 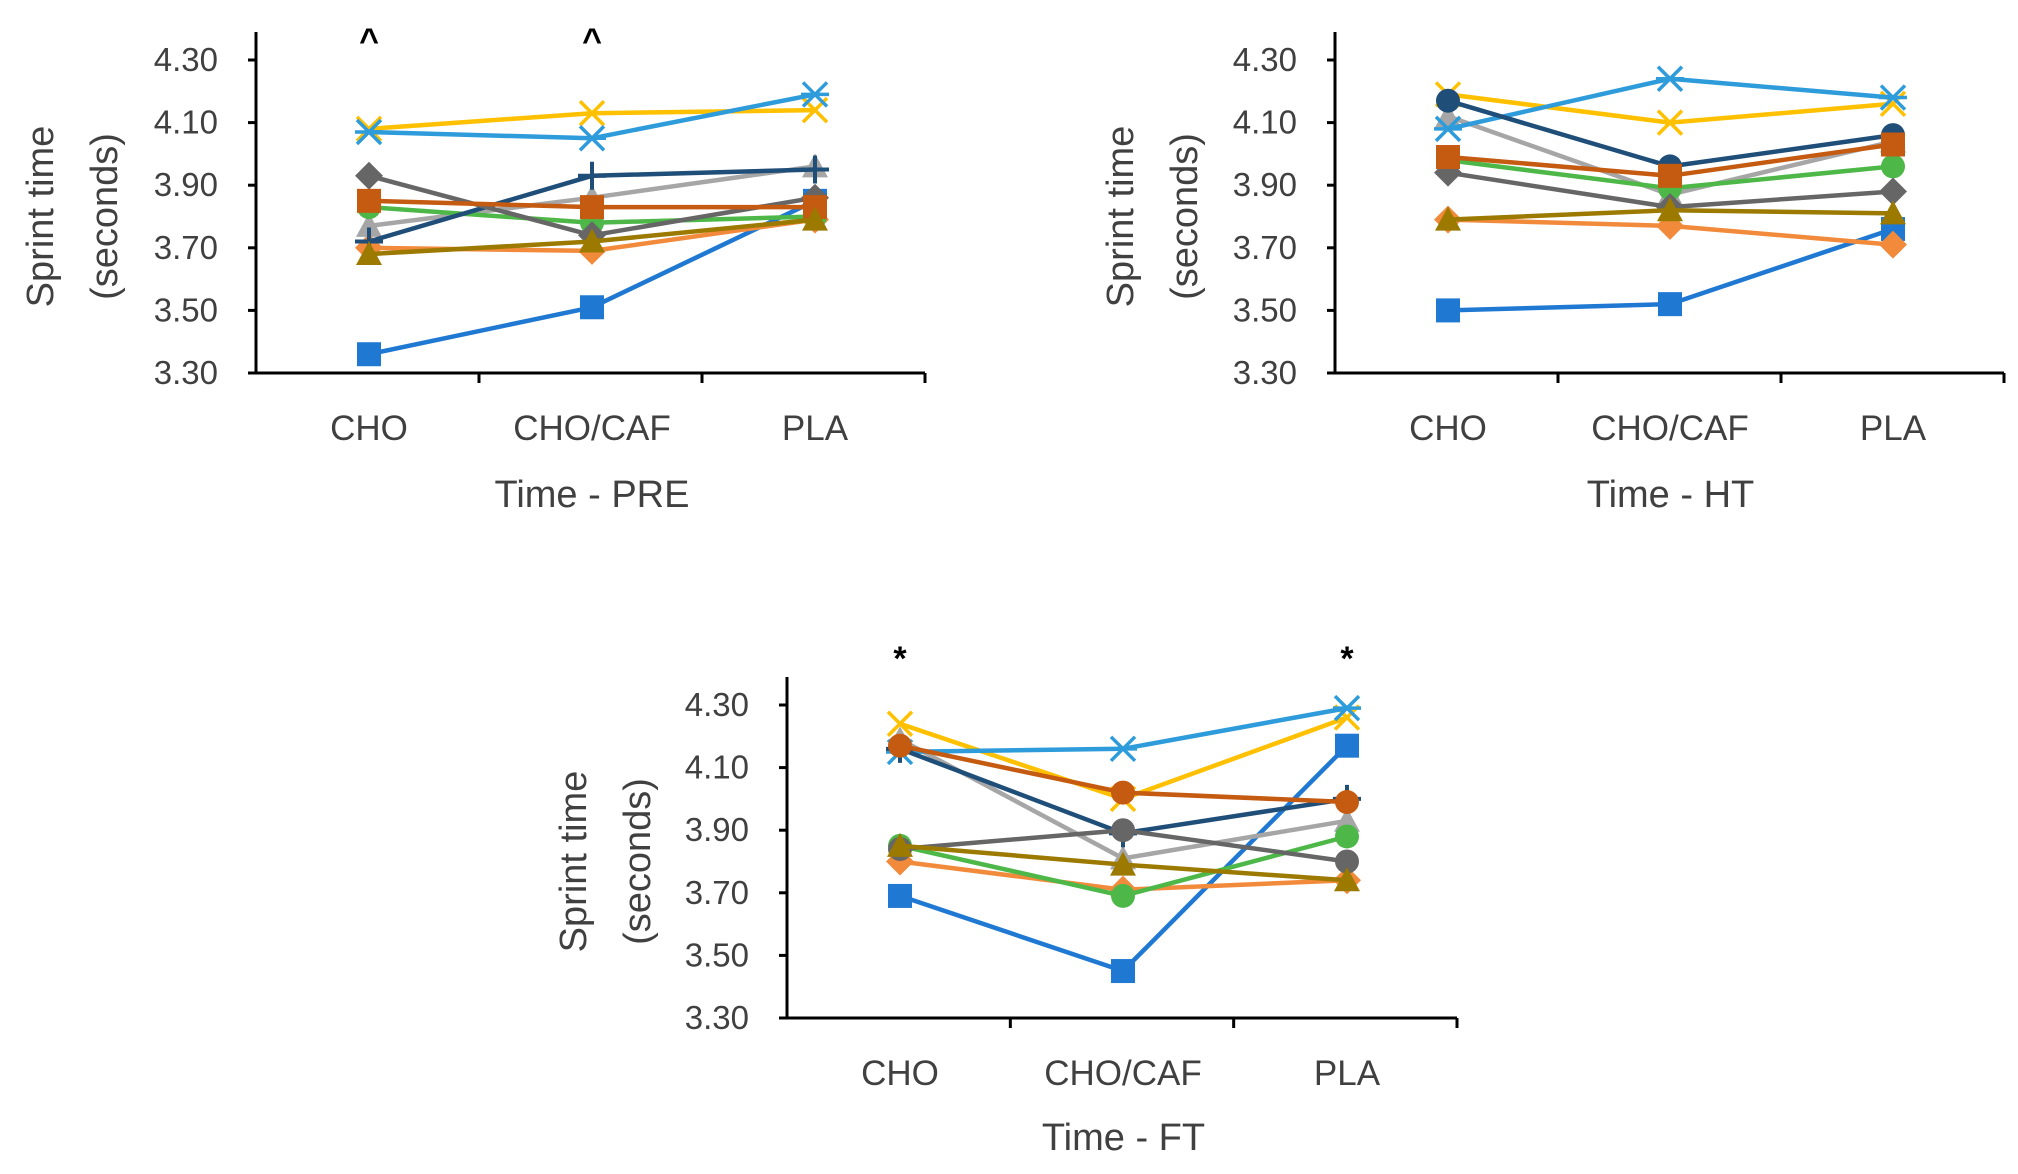 I want to click on x-axis-title: Time - FT, so click(x=1123, y=1138).